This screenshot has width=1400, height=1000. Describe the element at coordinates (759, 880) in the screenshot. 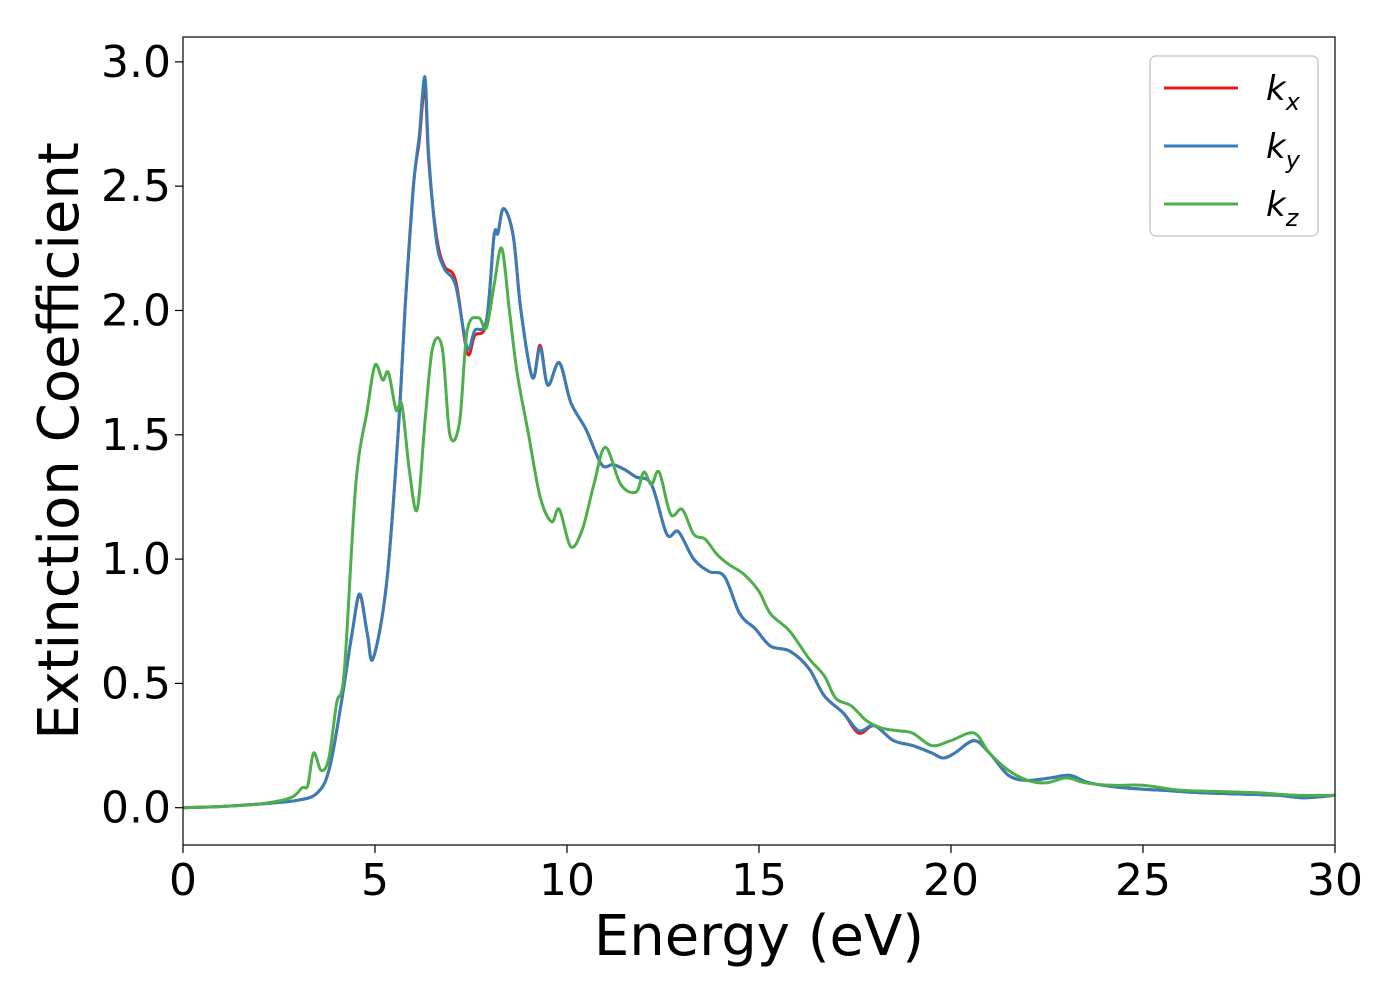

I see `x-tick-label: 15` at that location.